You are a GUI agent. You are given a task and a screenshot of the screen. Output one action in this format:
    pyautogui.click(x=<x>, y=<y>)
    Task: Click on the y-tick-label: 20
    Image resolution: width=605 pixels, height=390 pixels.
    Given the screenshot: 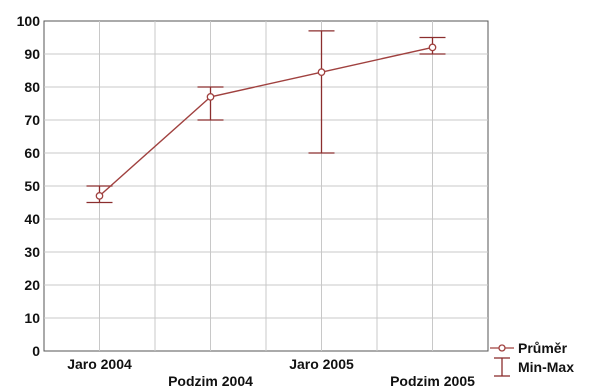 What is the action you would take?
    pyautogui.click(x=32, y=285)
    